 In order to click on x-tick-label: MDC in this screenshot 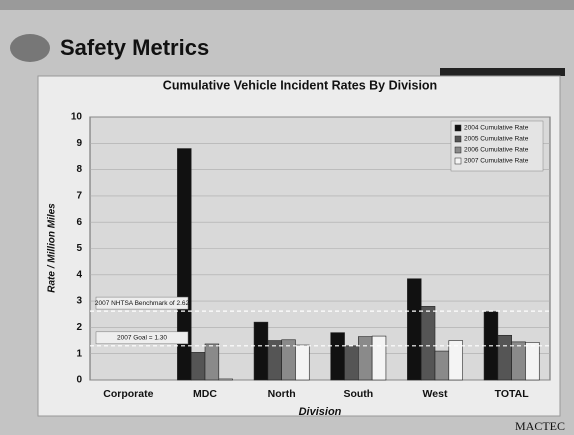, I will do `click(205, 394)`.